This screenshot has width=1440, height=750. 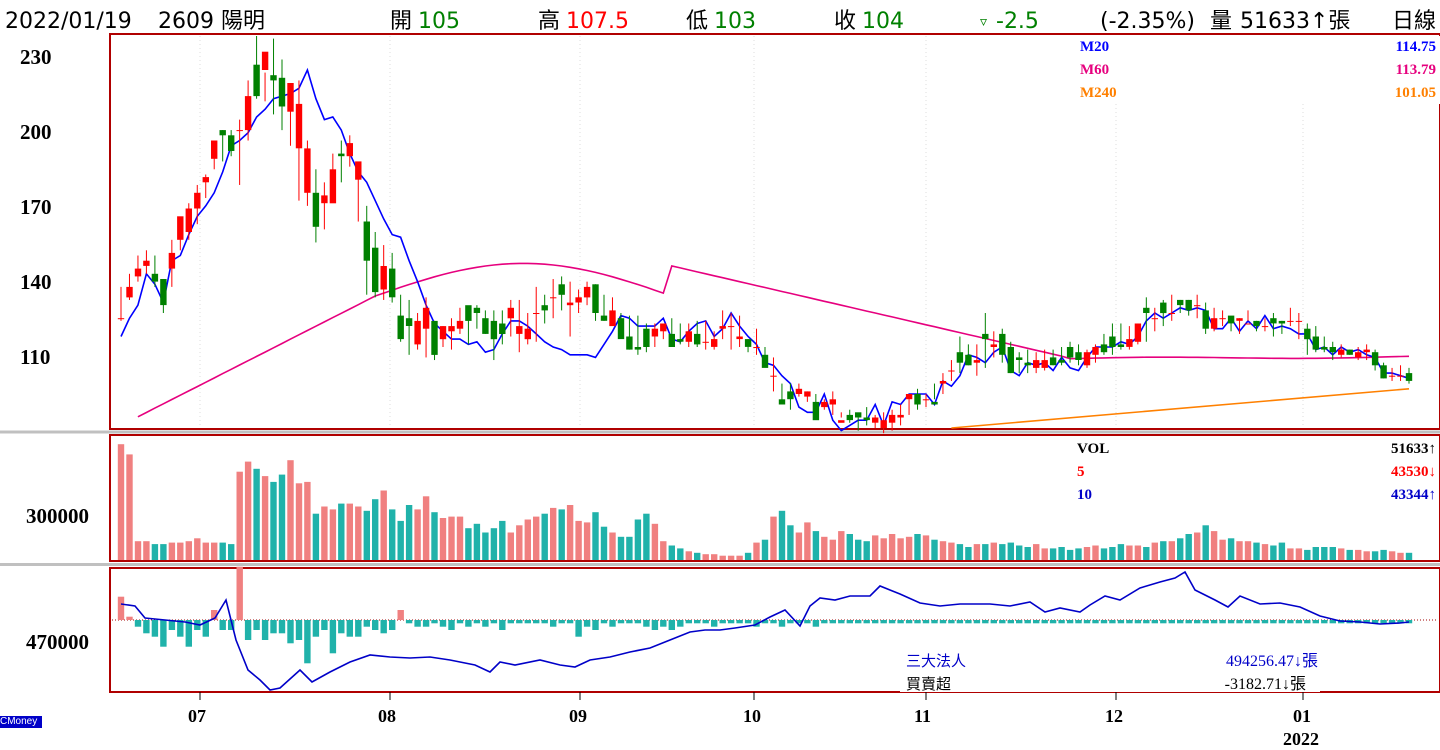 I want to click on low-value: 103, so click(x=735, y=21).